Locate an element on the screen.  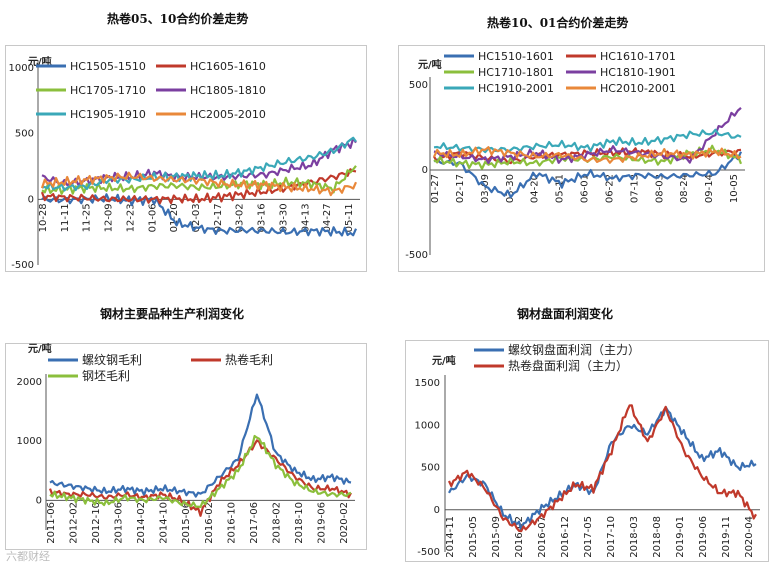
chart2-series-6-line is located at coordinates (587, 155).